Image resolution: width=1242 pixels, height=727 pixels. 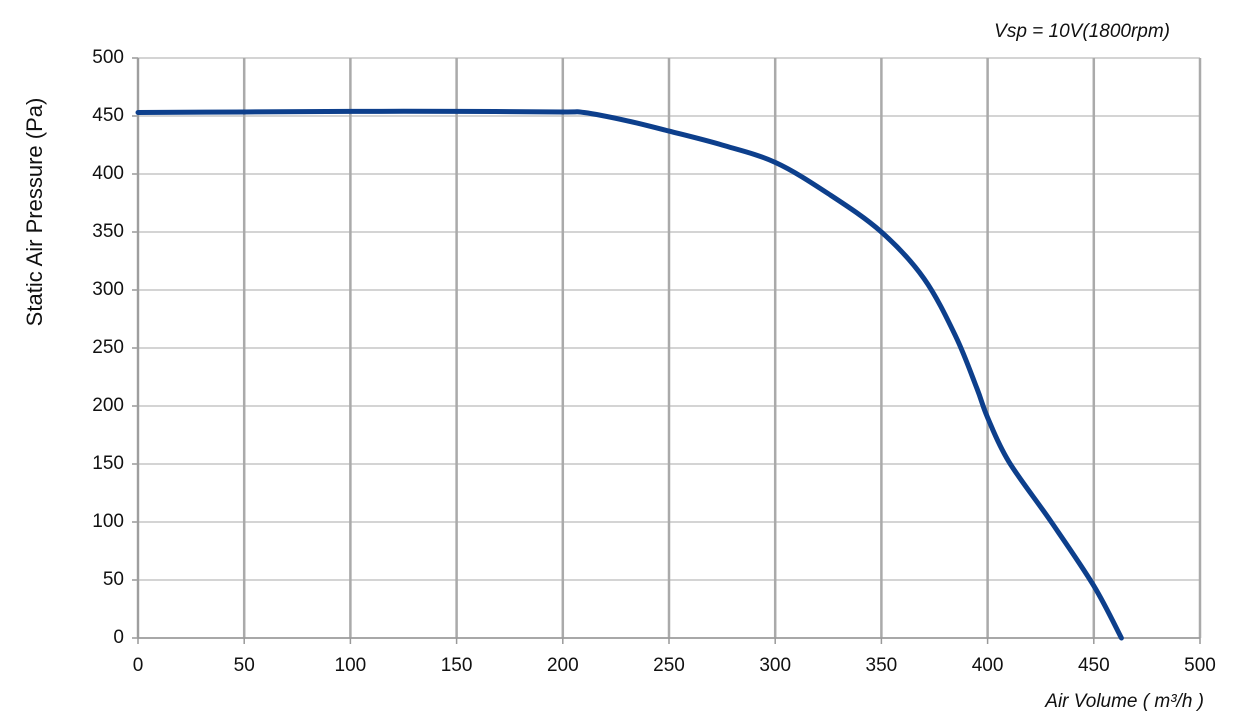 What do you see at coordinates (882, 665) in the screenshot?
I see `x-tick-label: 350` at bounding box center [882, 665].